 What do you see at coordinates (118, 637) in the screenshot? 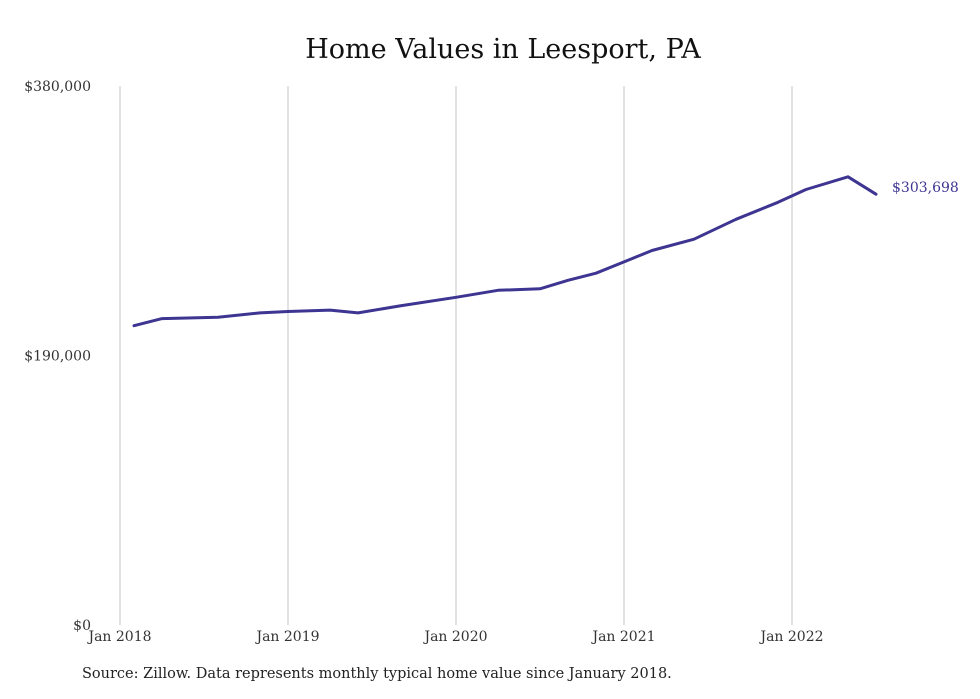
I see `x-tick-label: Jan 2018` at bounding box center [118, 637].